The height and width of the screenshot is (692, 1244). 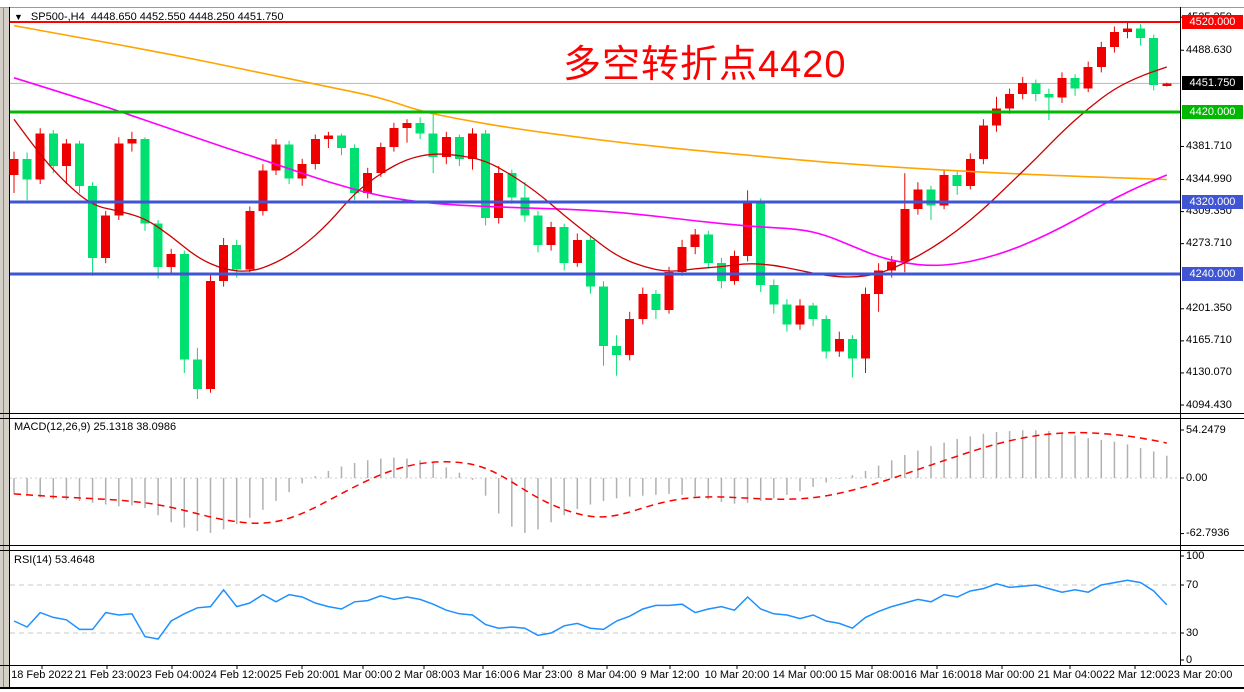 I want to click on symbol-ohlc-values: 4448.650 4452.550 4448.250 4451.750, so click(x=187, y=17).